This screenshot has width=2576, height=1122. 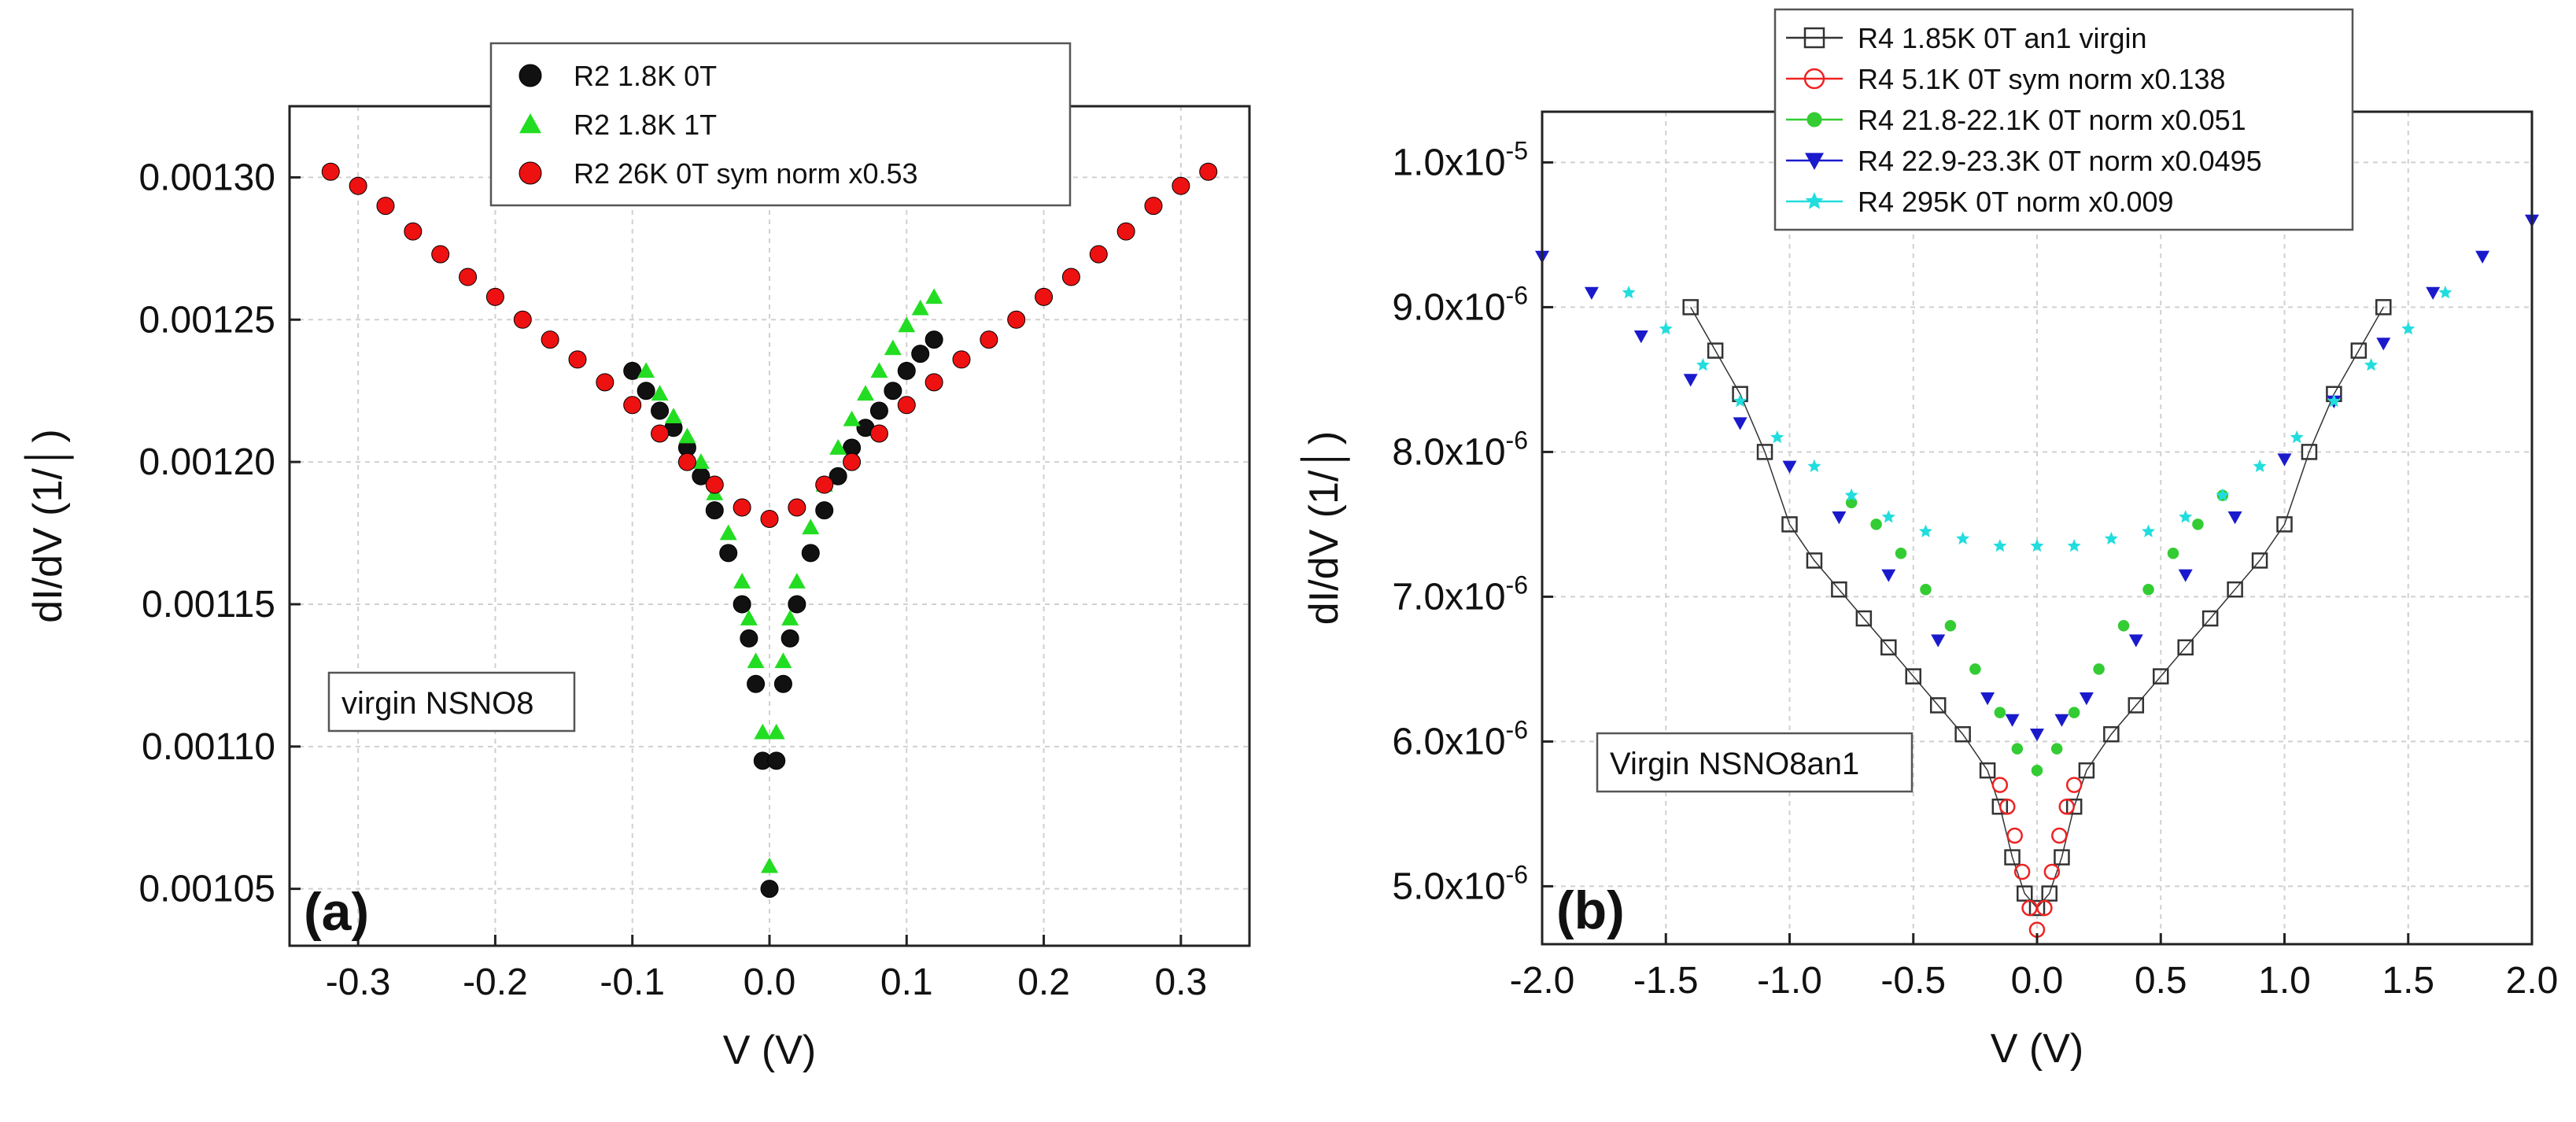 What do you see at coordinates (2532, 981) in the screenshot?
I see `x-tick-label: 2.0` at bounding box center [2532, 981].